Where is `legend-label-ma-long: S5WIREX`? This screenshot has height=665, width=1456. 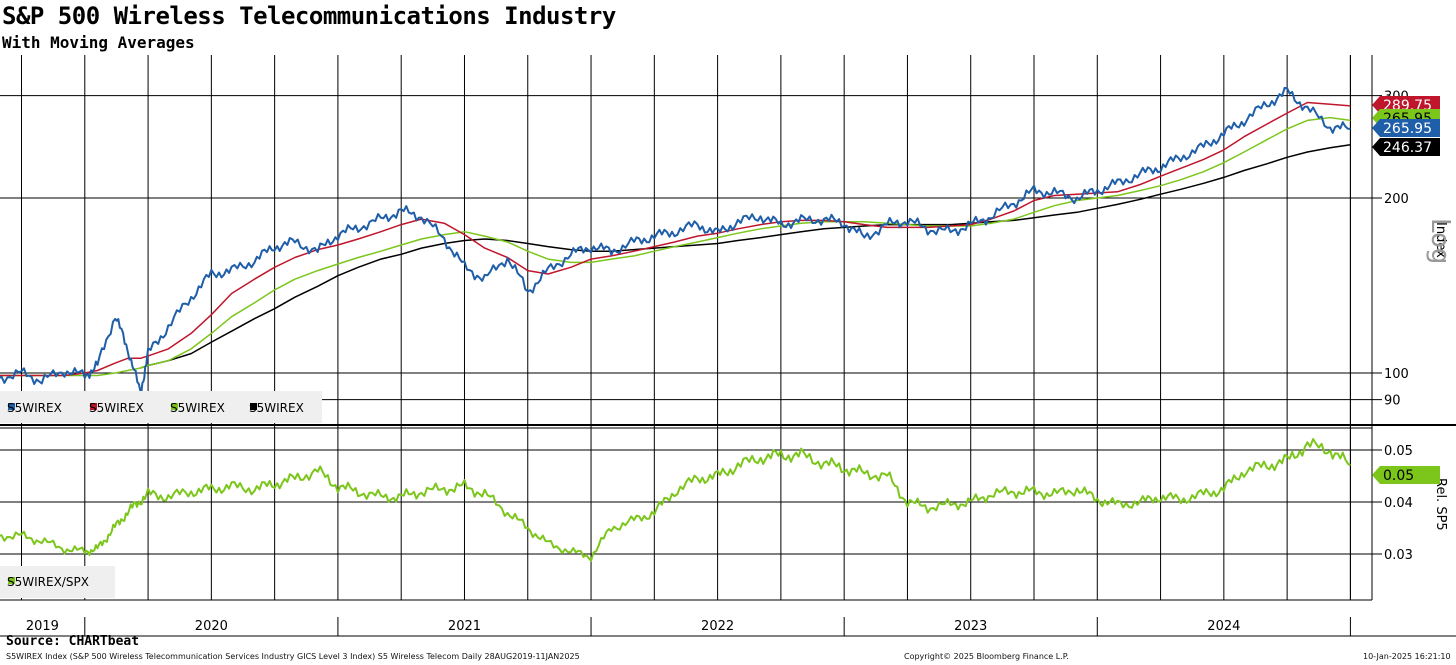 legend-label-ma-long: S5WIREX is located at coordinates (276, 408).